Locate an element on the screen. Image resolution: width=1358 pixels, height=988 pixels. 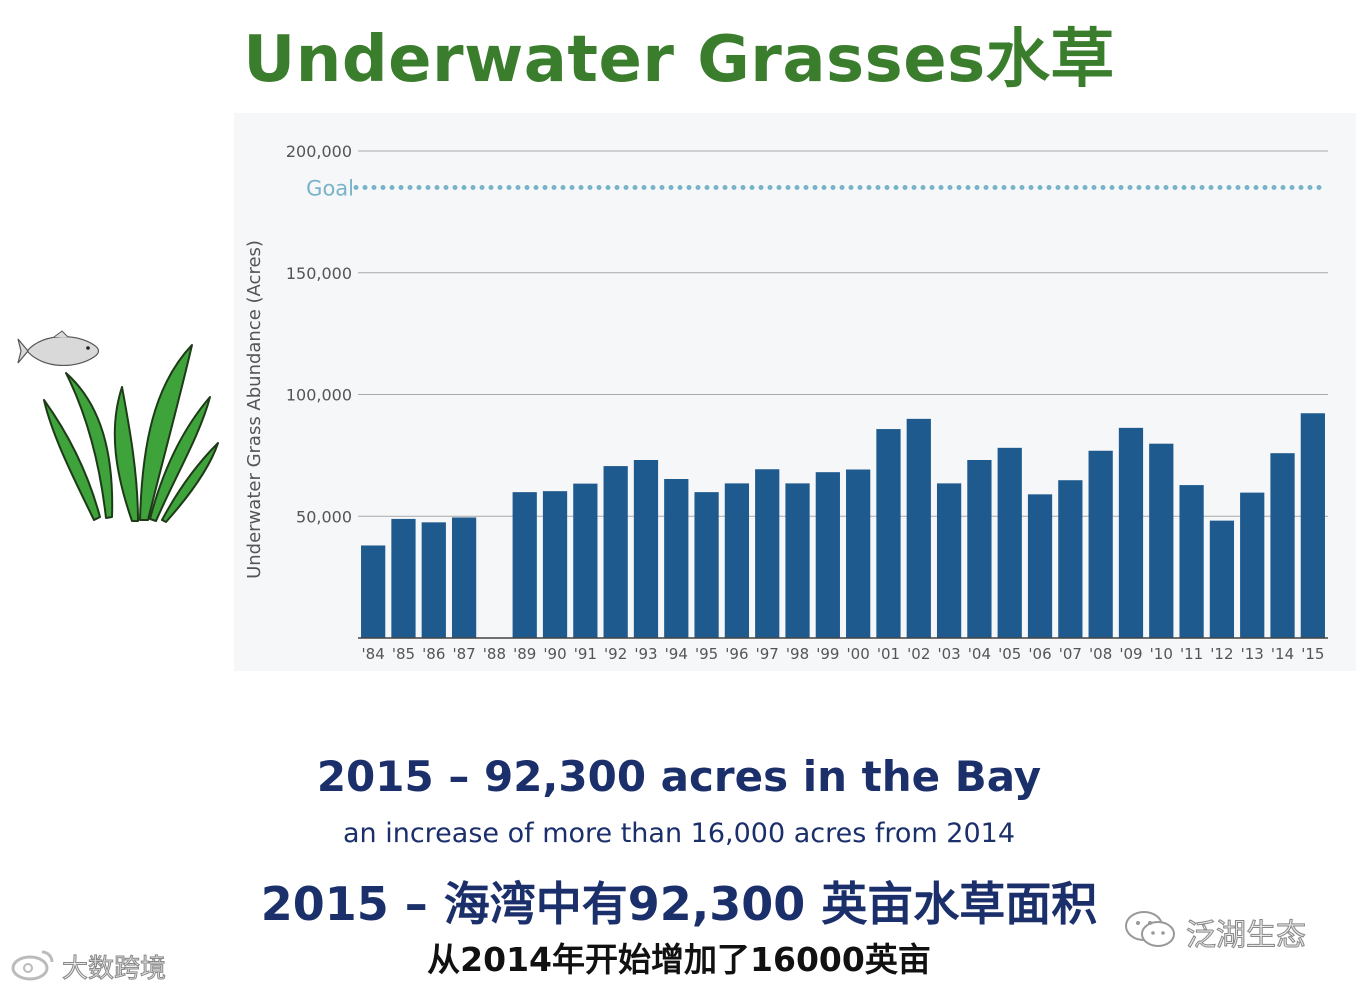
x-tick-label: '86 is located at coordinates (433, 654).